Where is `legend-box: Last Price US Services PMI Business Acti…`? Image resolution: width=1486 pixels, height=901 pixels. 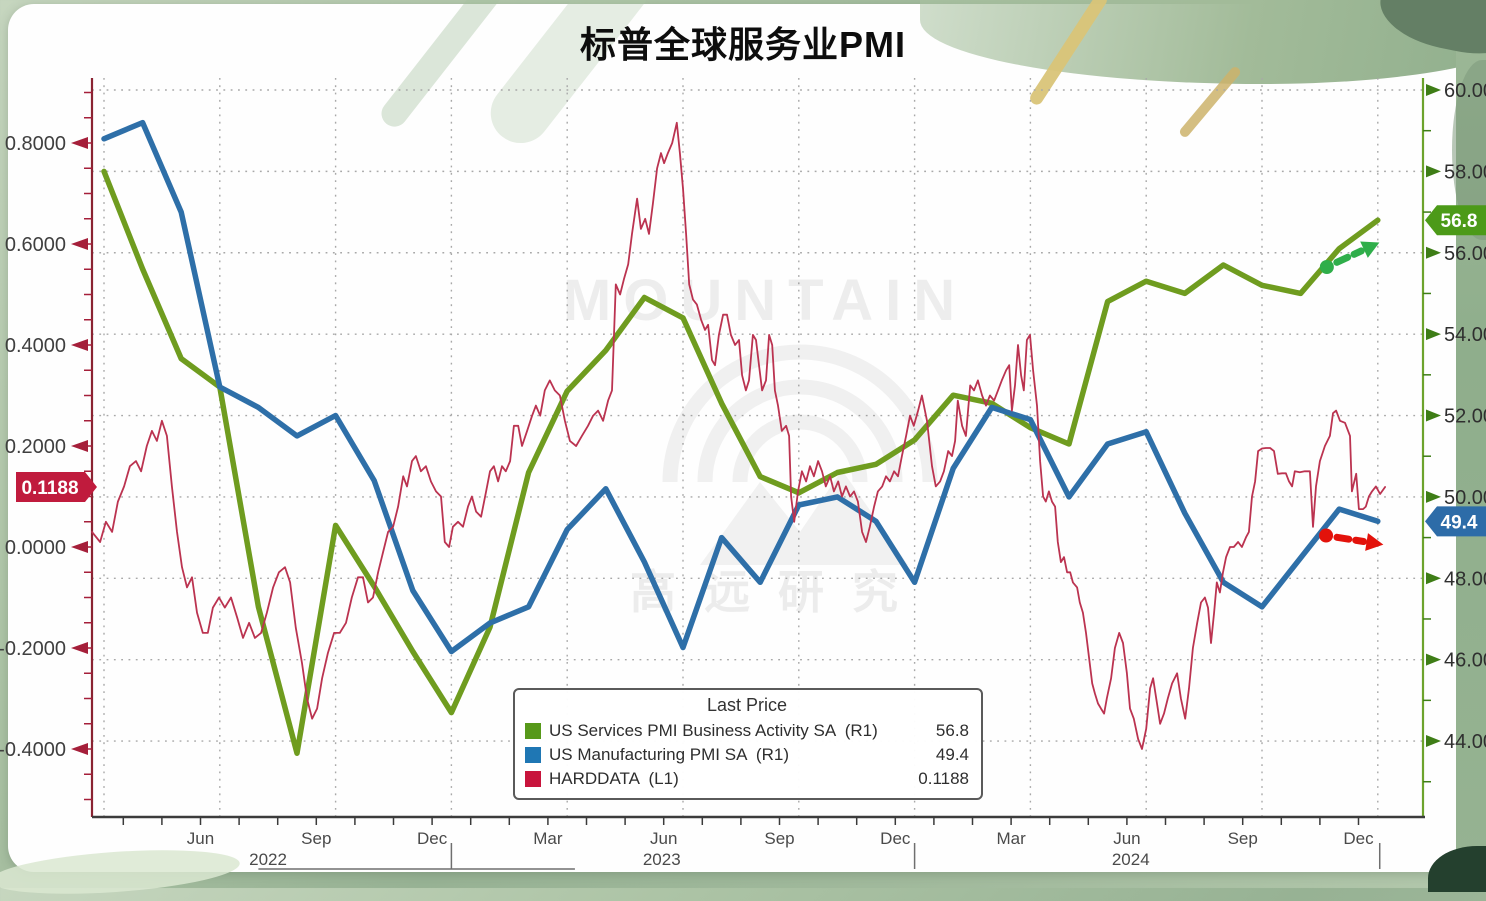 legend-box: Last Price US Services PMI Business Acti… is located at coordinates (748, 744).